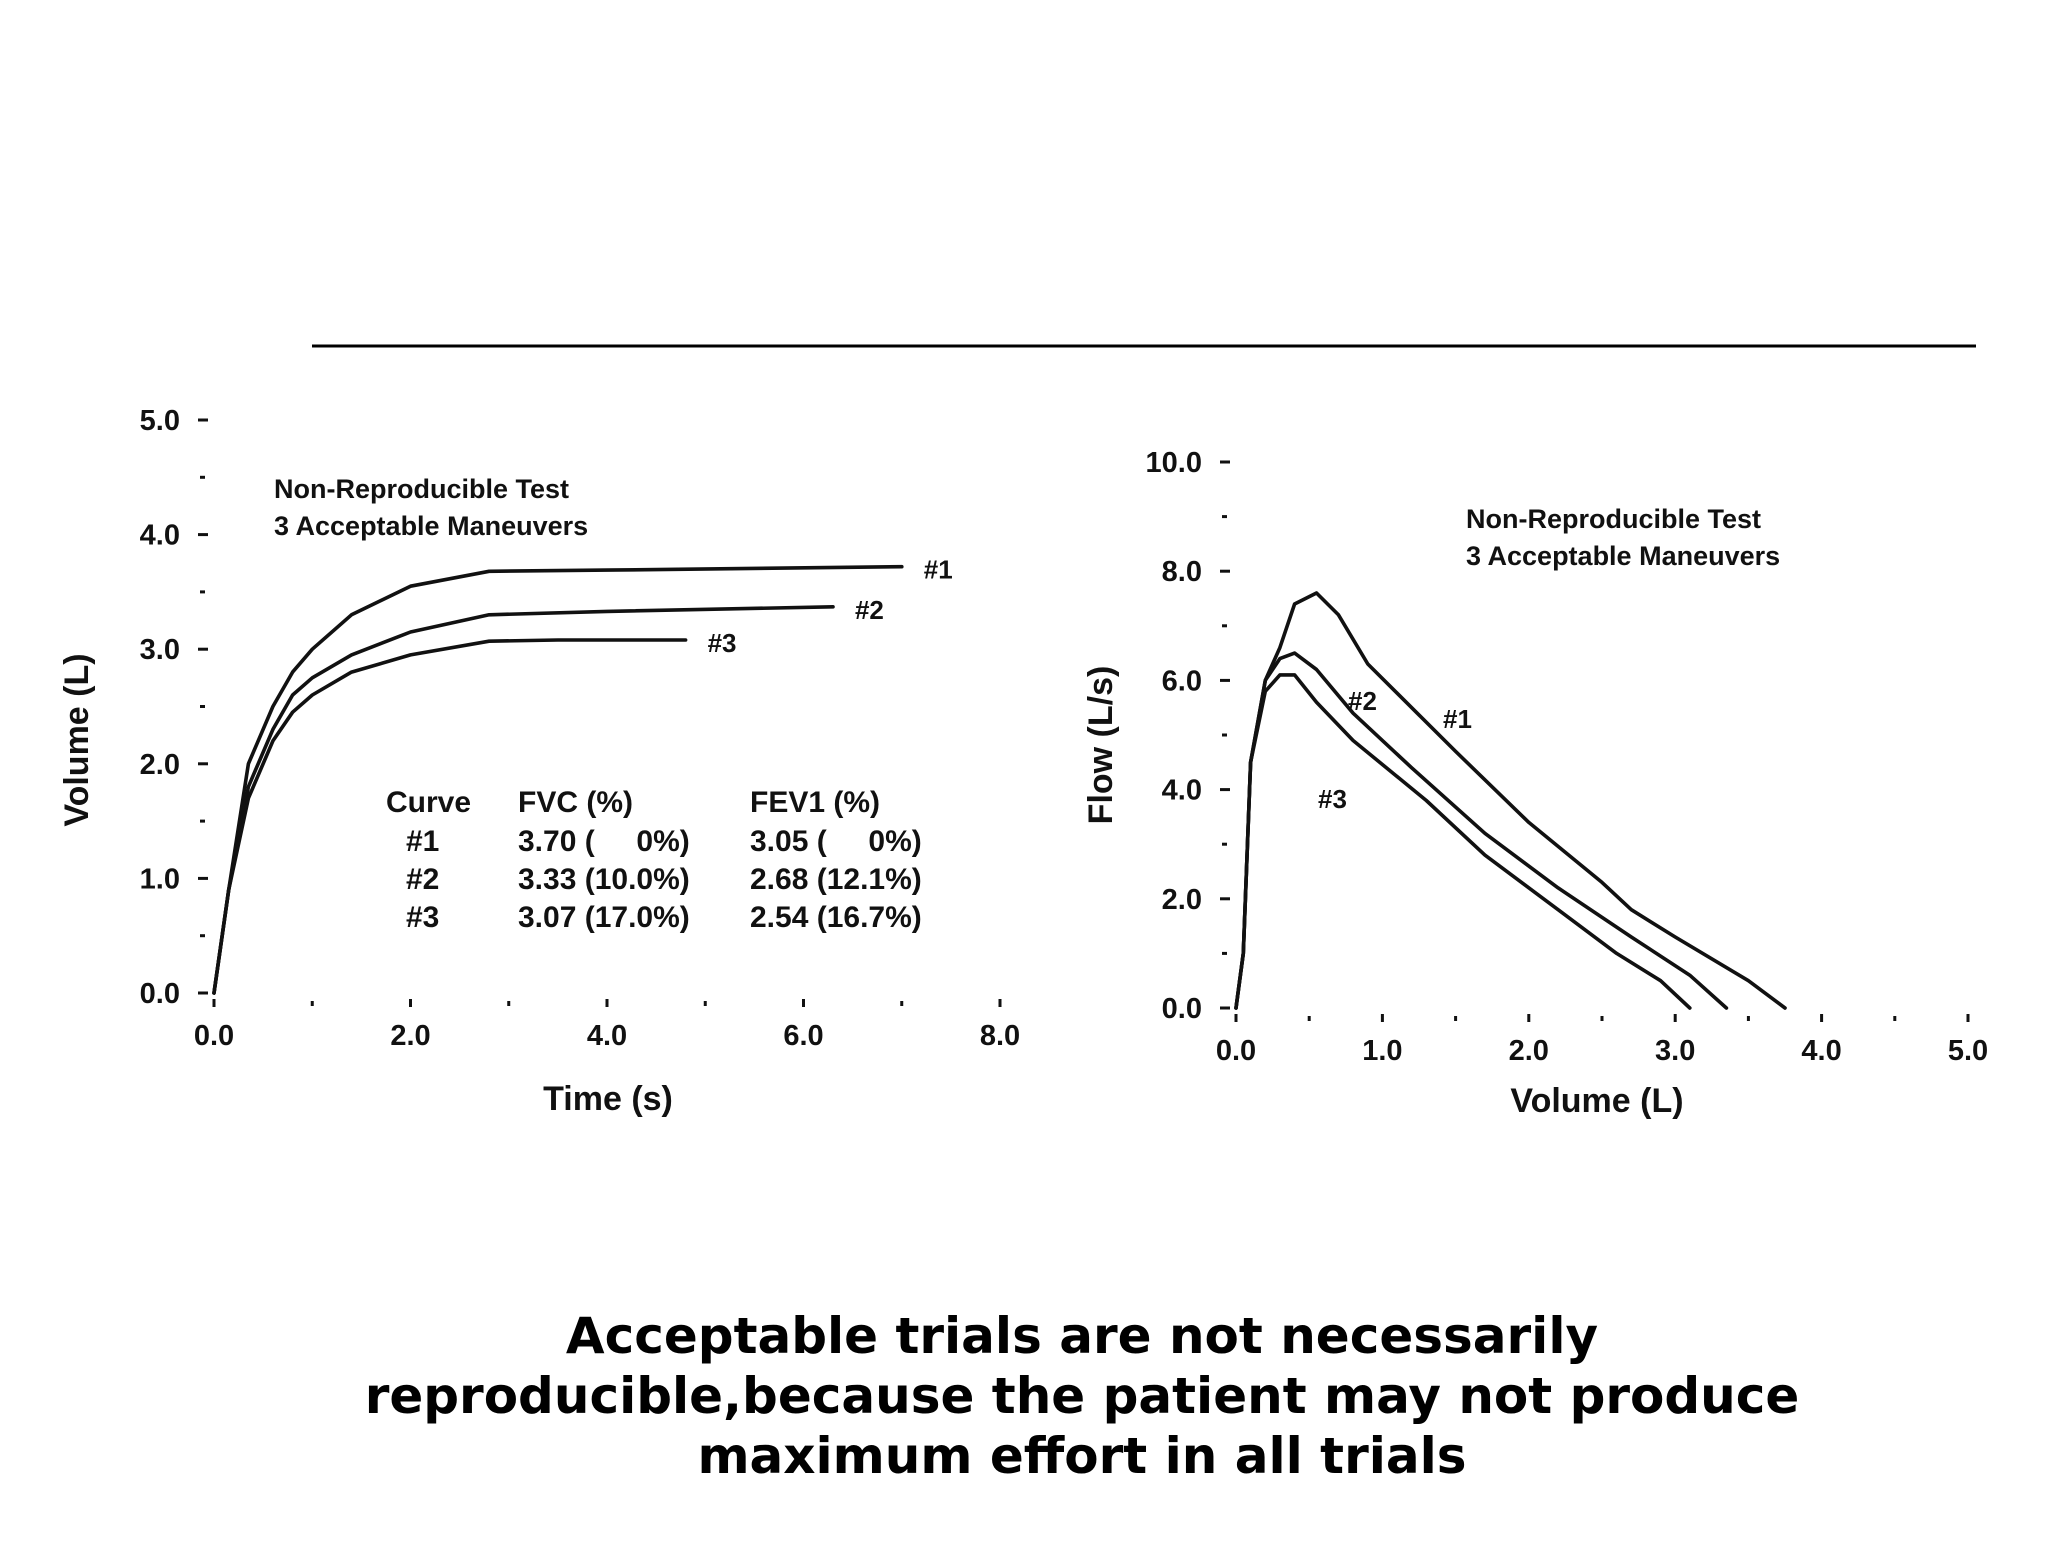 The width and height of the screenshot is (2048, 1541). What do you see at coordinates (1457, 719) in the screenshot?
I see `chart2-curve-label-1: #1` at bounding box center [1457, 719].